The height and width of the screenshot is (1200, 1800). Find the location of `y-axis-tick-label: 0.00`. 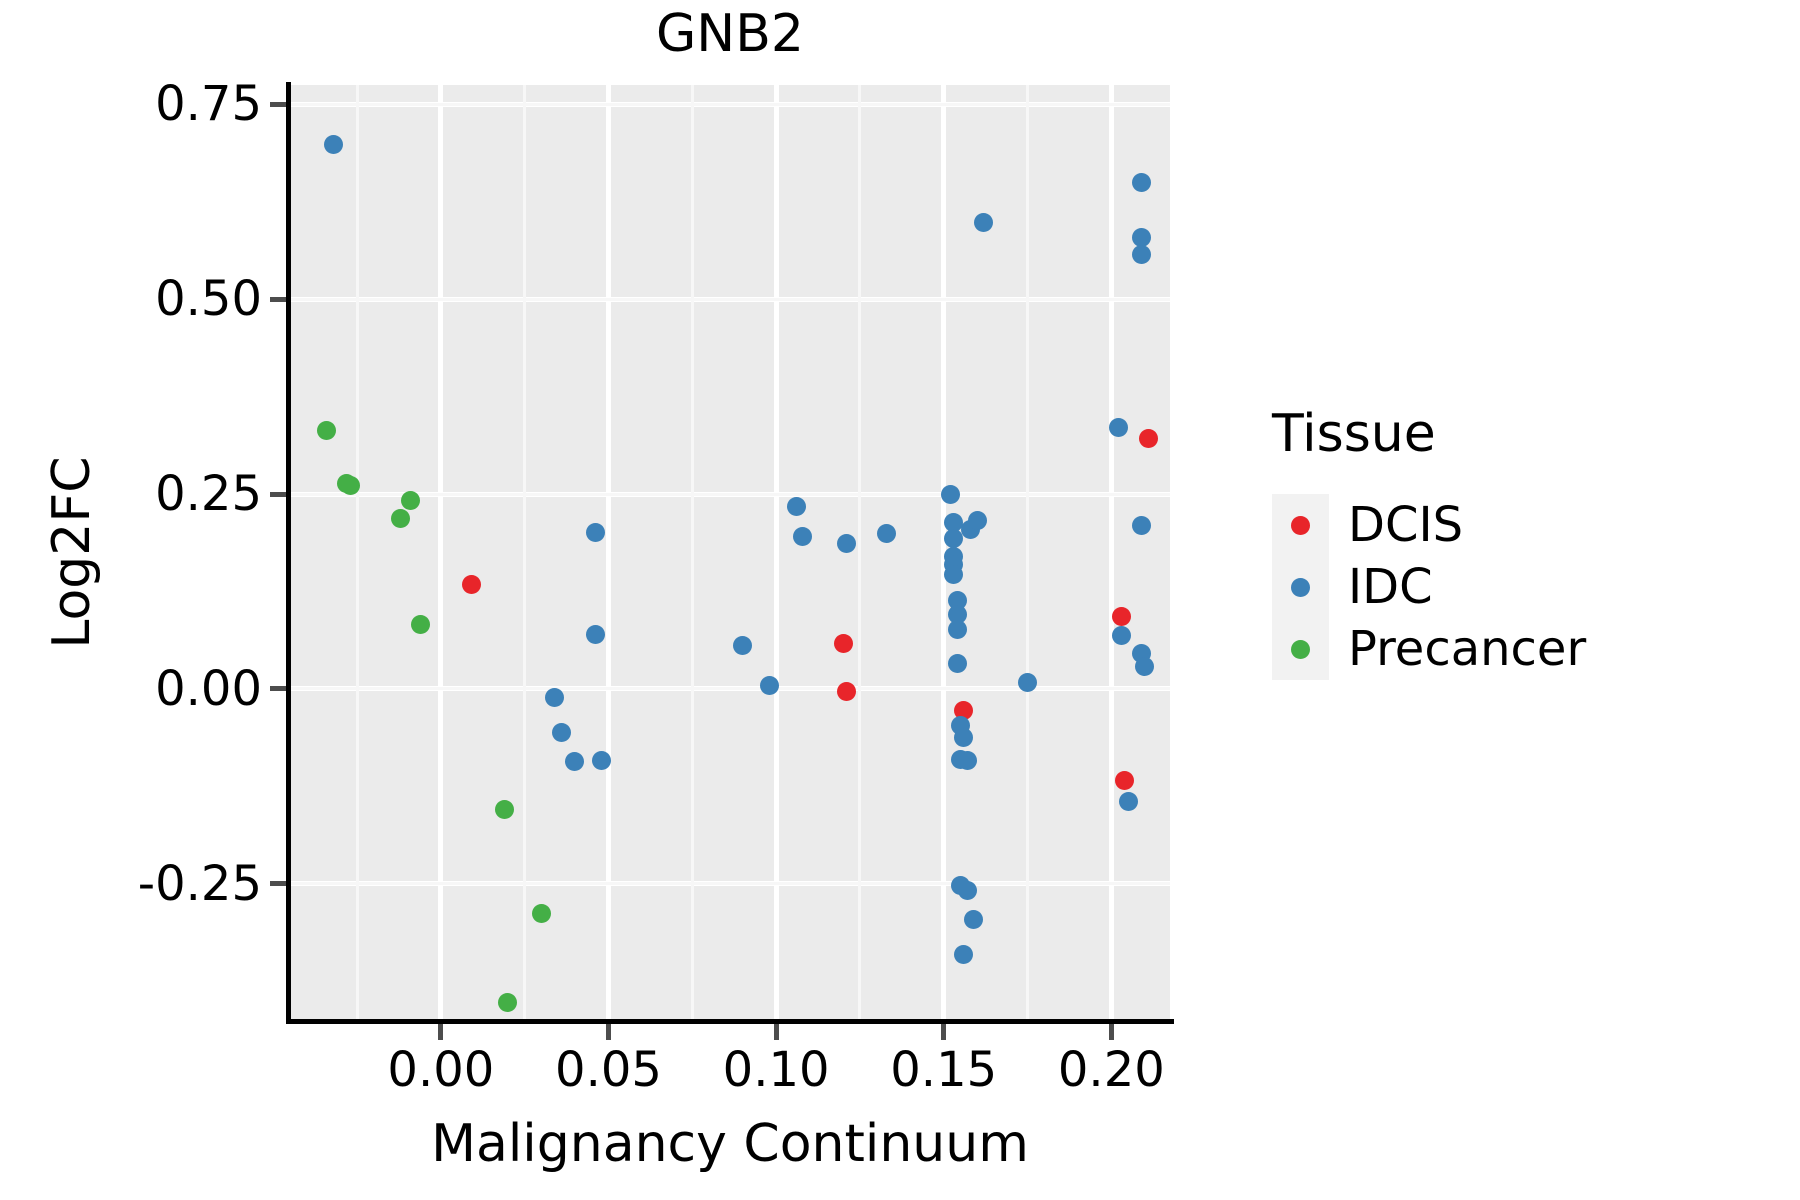

y-axis-tick-label: 0.00 is located at coordinates (208, 688).